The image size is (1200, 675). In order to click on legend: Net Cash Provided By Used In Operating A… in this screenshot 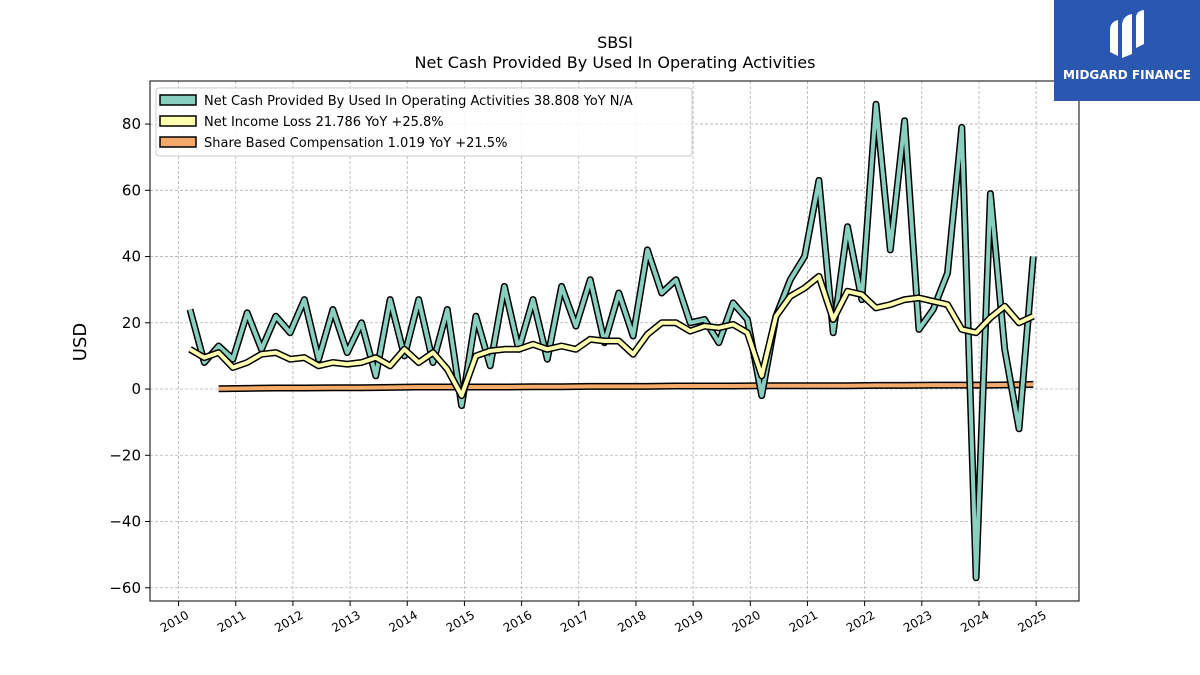, I will do `click(424, 122)`.